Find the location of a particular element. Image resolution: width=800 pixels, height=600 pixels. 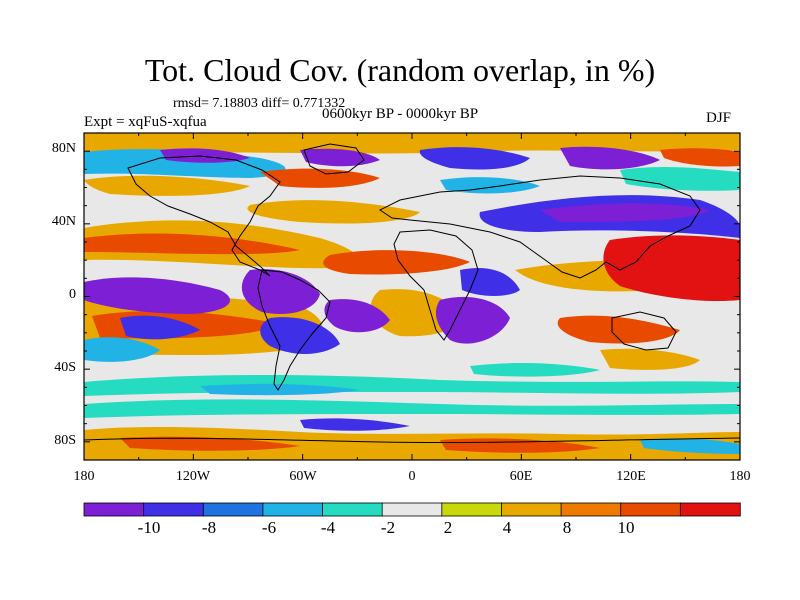

lon-tick-label: 0 is located at coordinates (412, 476).